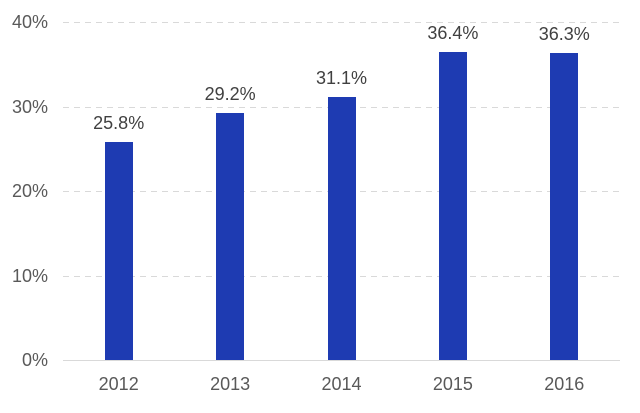 This screenshot has width=640, height=413. I want to click on bar-2013, so click(230, 236).